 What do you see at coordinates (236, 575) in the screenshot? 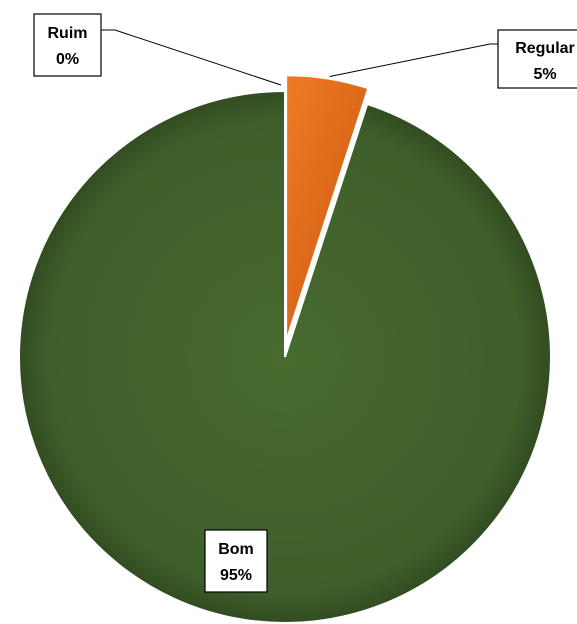
I see `label-percent-bom: 95%` at bounding box center [236, 575].